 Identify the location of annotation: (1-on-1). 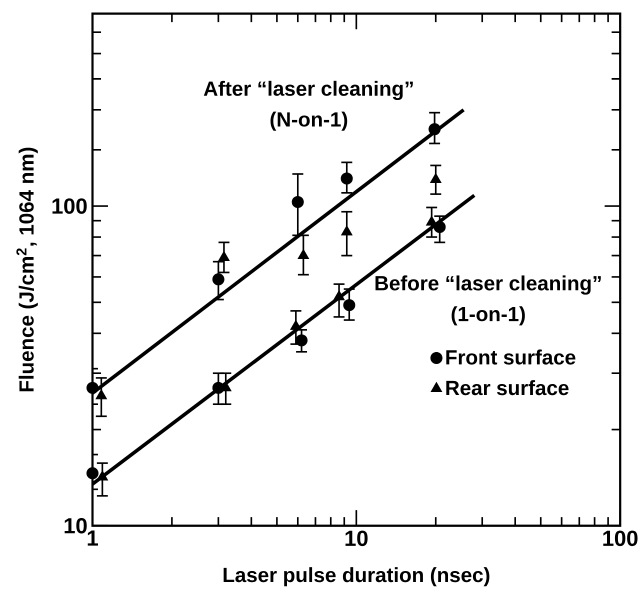
(488, 316).